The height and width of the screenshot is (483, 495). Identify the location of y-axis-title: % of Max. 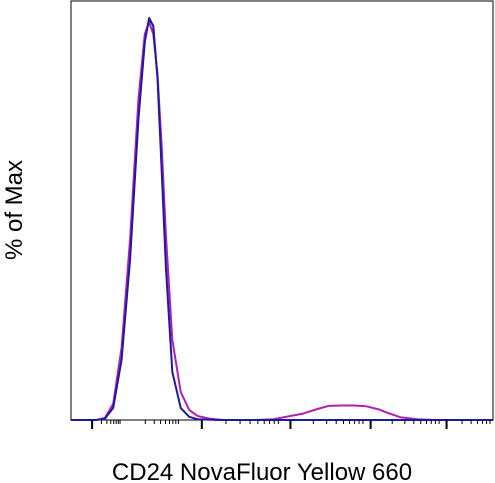
(14, 210).